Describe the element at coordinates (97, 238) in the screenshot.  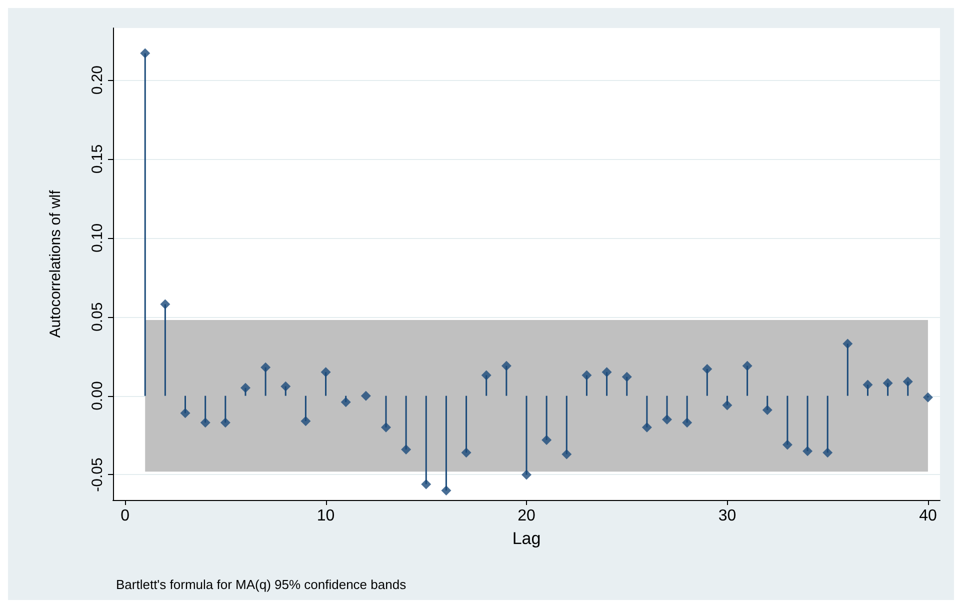
I see `y-tick-label: 0.10` at that location.